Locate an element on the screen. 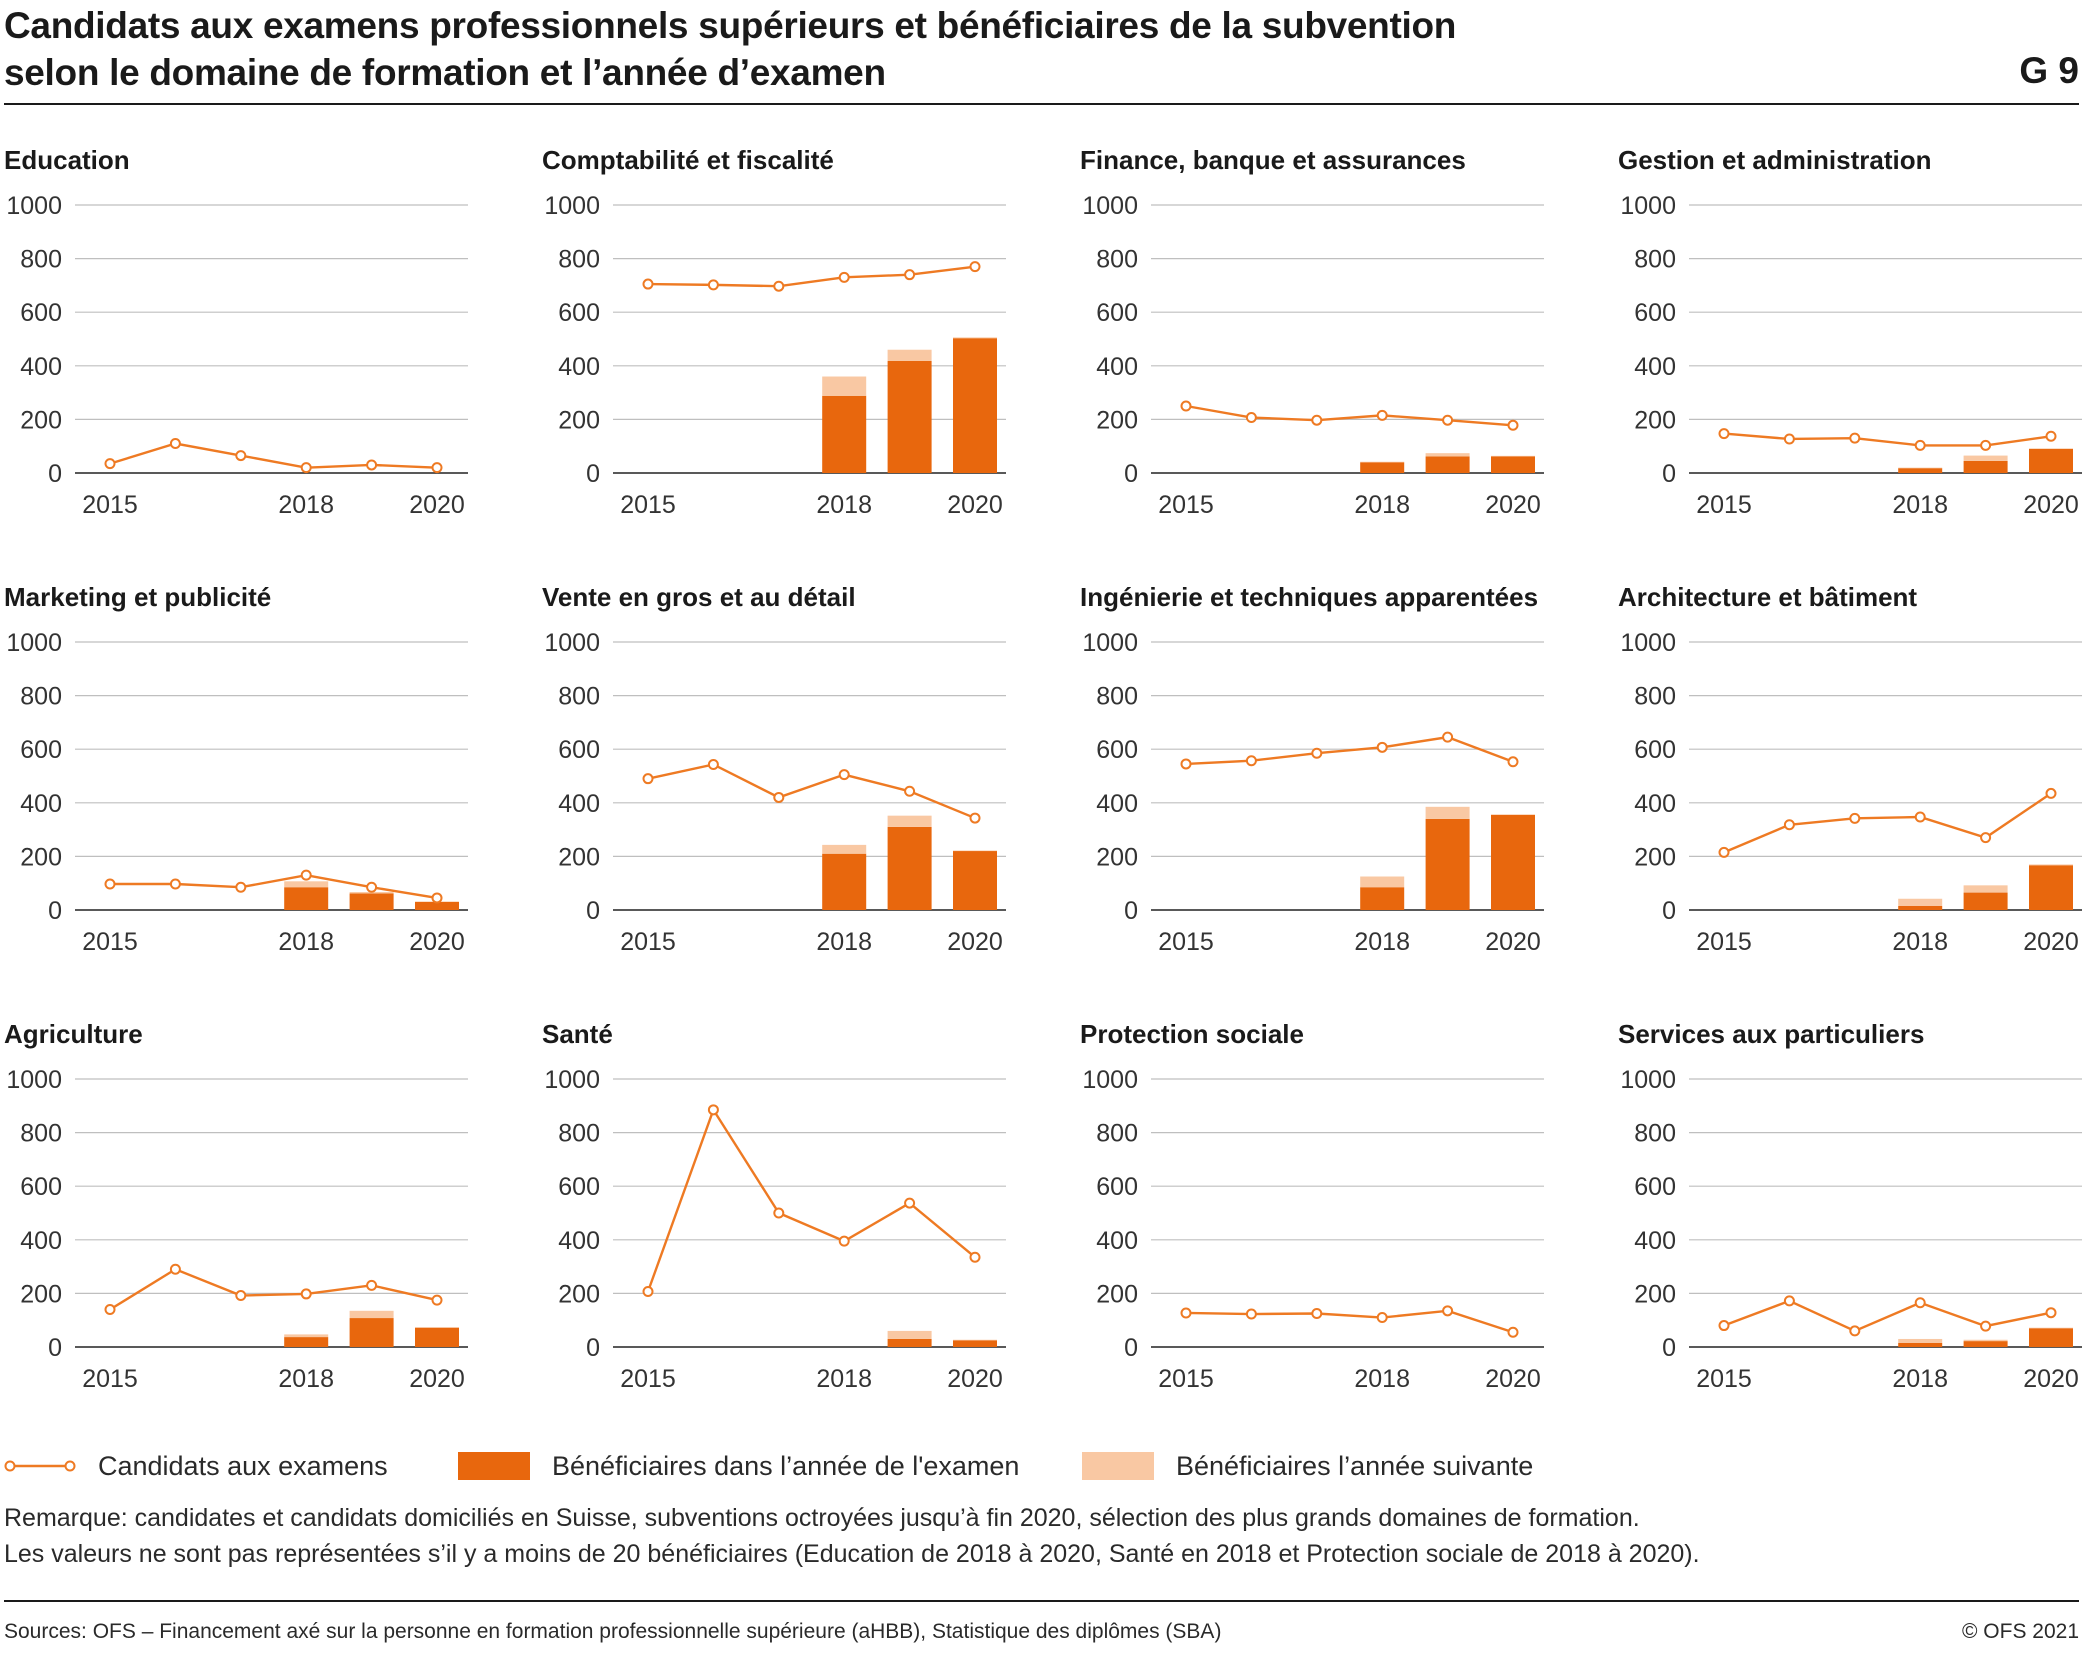 The width and height of the screenshot is (2083, 1653). panel-title: Architecture et bâtiment is located at coordinates (1767, 597).